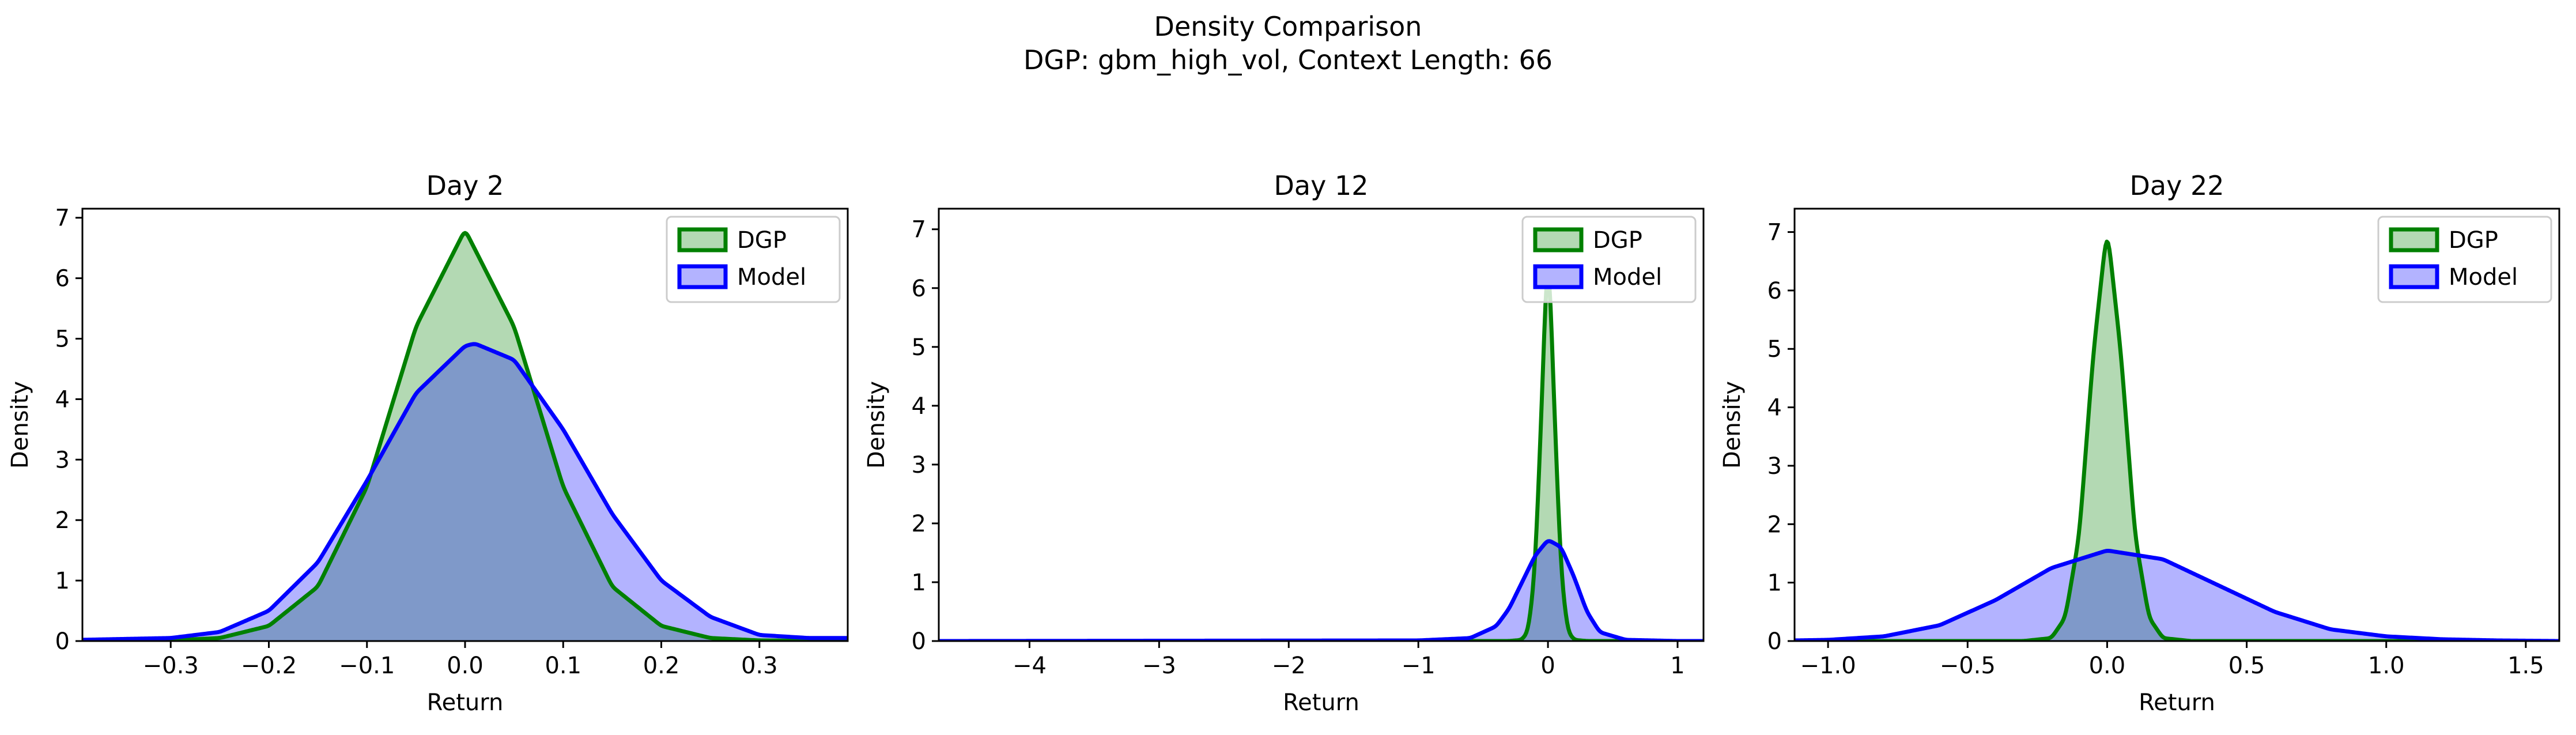 The width and height of the screenshot is (2576, 735). I want to click on x-tick-label: −0.5, so click(1968, 666).